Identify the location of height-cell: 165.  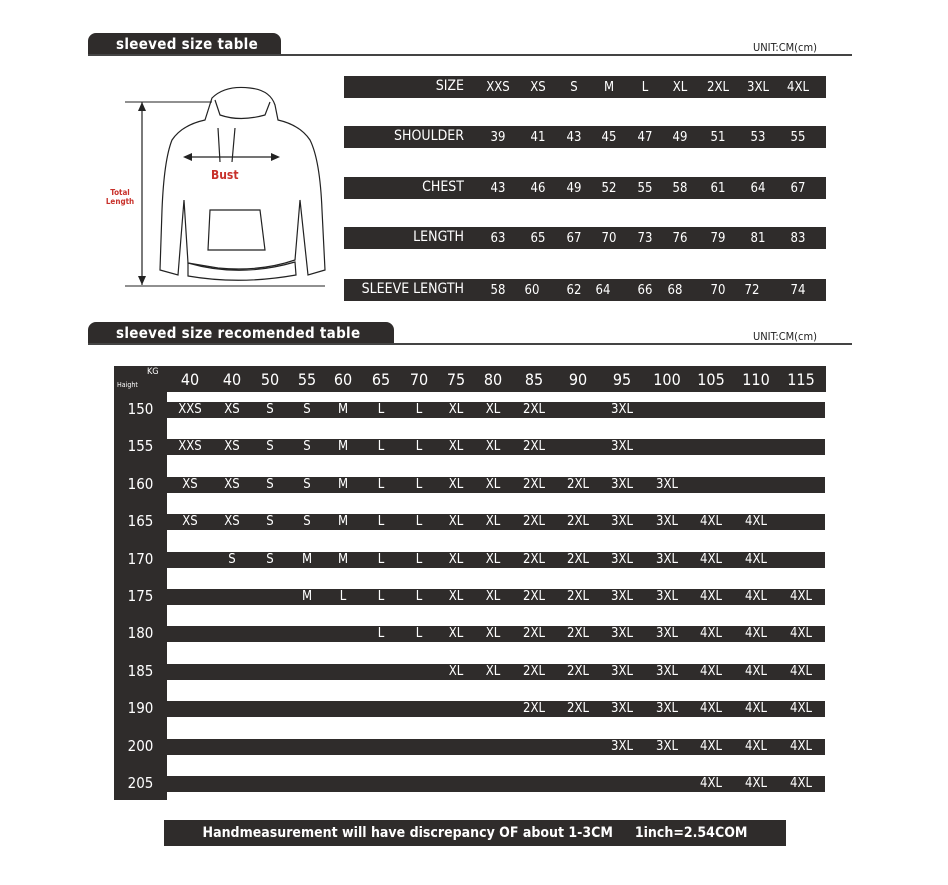
(140, 521).